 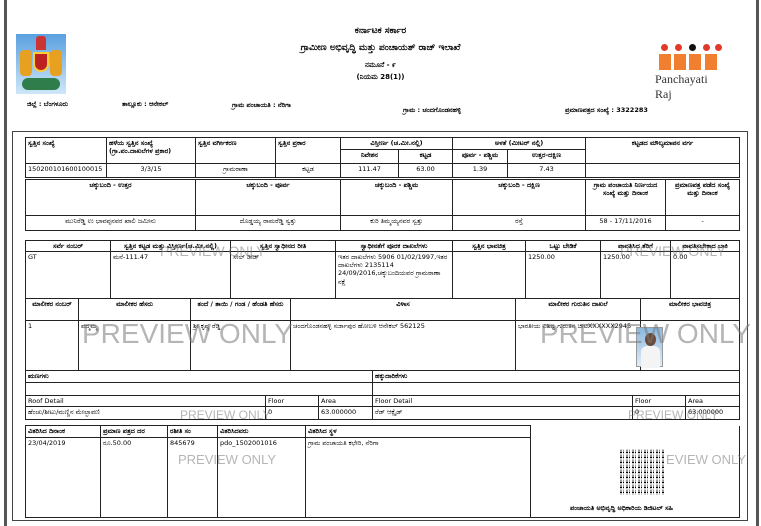 I want to click on panchayati-raj-logo: Panchayati Raj, so click(x=690, y=71).